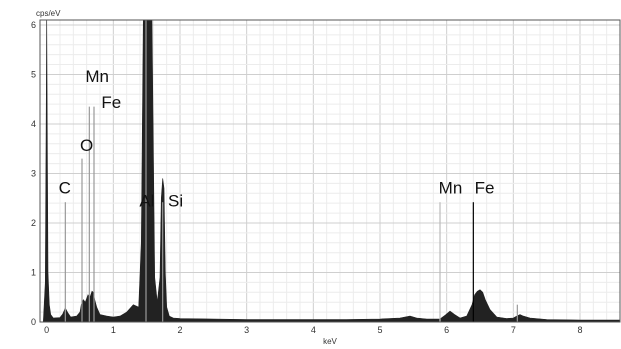 The width and height of the screenshot is (621, 349). What do you see at coordinates (179, 330) in the screenshot?
I see `x-tick-label: 2` at bounding box center [179, 330].